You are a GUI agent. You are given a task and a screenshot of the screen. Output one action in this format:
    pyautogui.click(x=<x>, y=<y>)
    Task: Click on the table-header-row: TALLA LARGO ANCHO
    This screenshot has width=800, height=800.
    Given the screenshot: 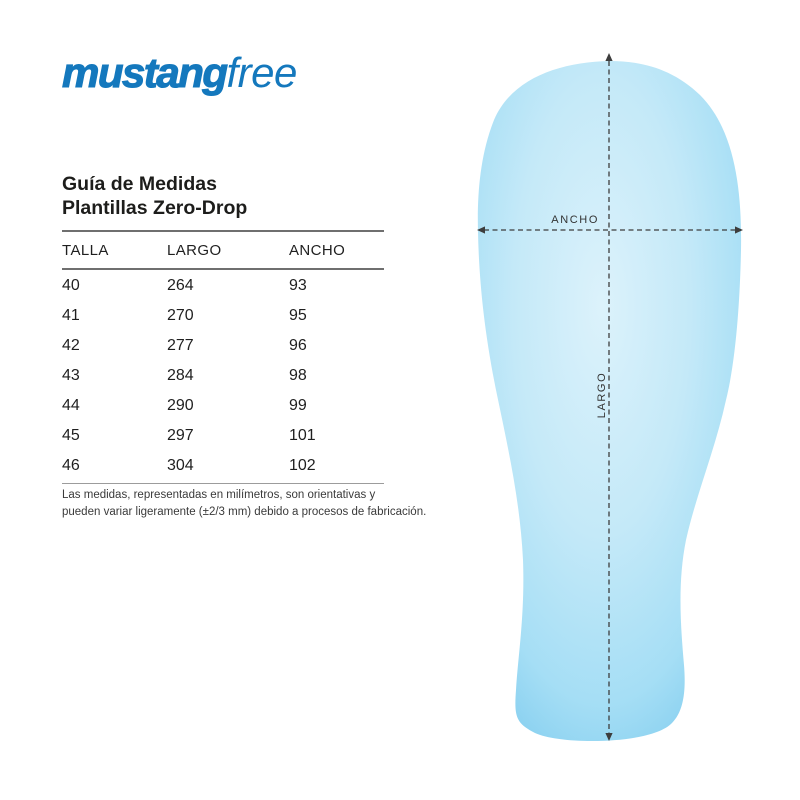 What is the action you would take?
    pyautogui.click(x=223, y=251)
    